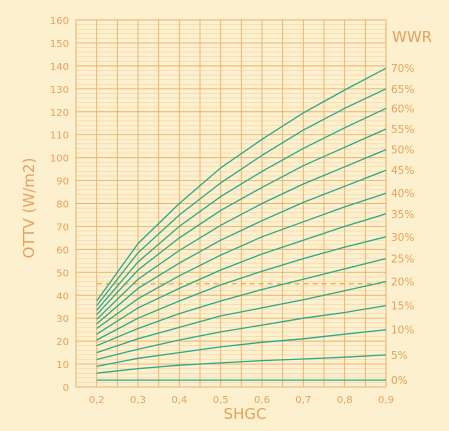 This screenshot has width=449, height=431. Describe the element at coordinates (402, 238) in the screenshot. I see `series-label: 30%` at that location.